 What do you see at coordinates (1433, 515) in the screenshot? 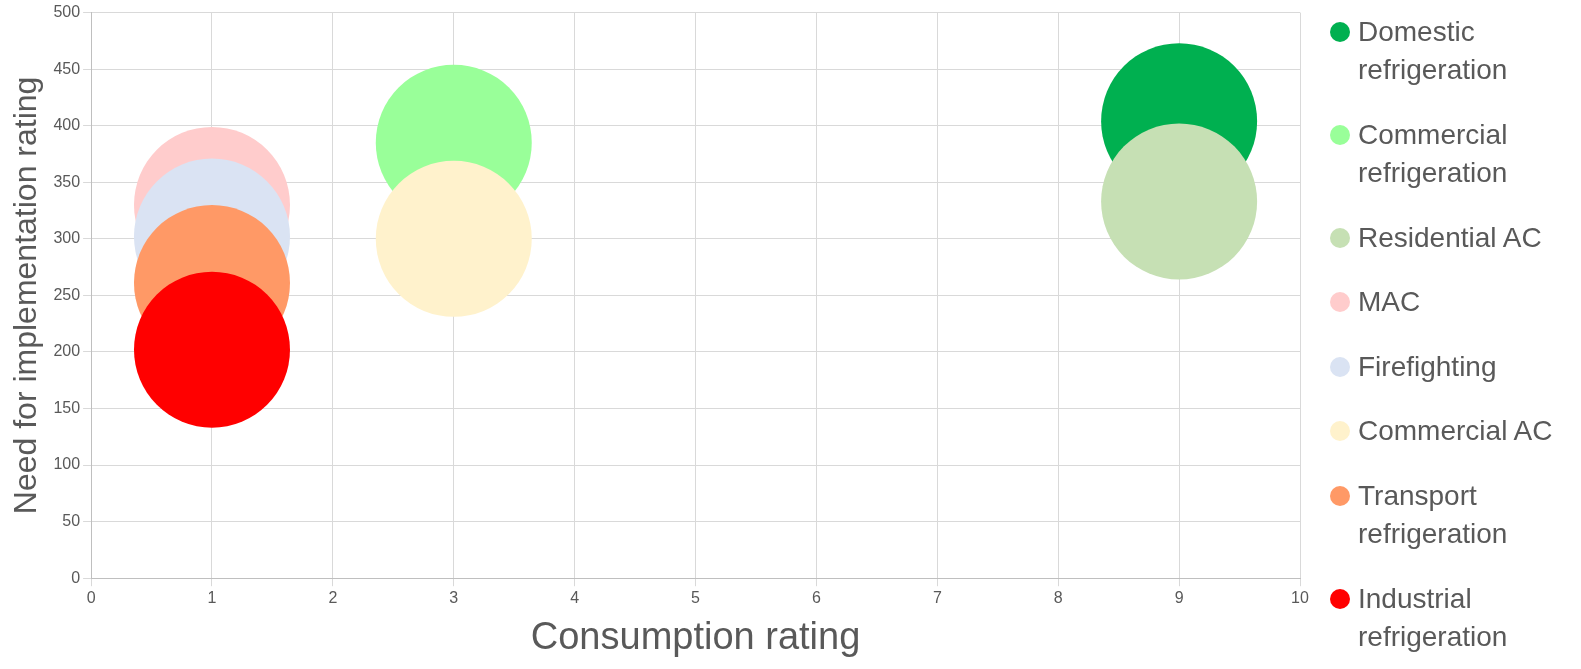
I see `legend-label: Transport refrigeration` at bounding box center [1433, 515].